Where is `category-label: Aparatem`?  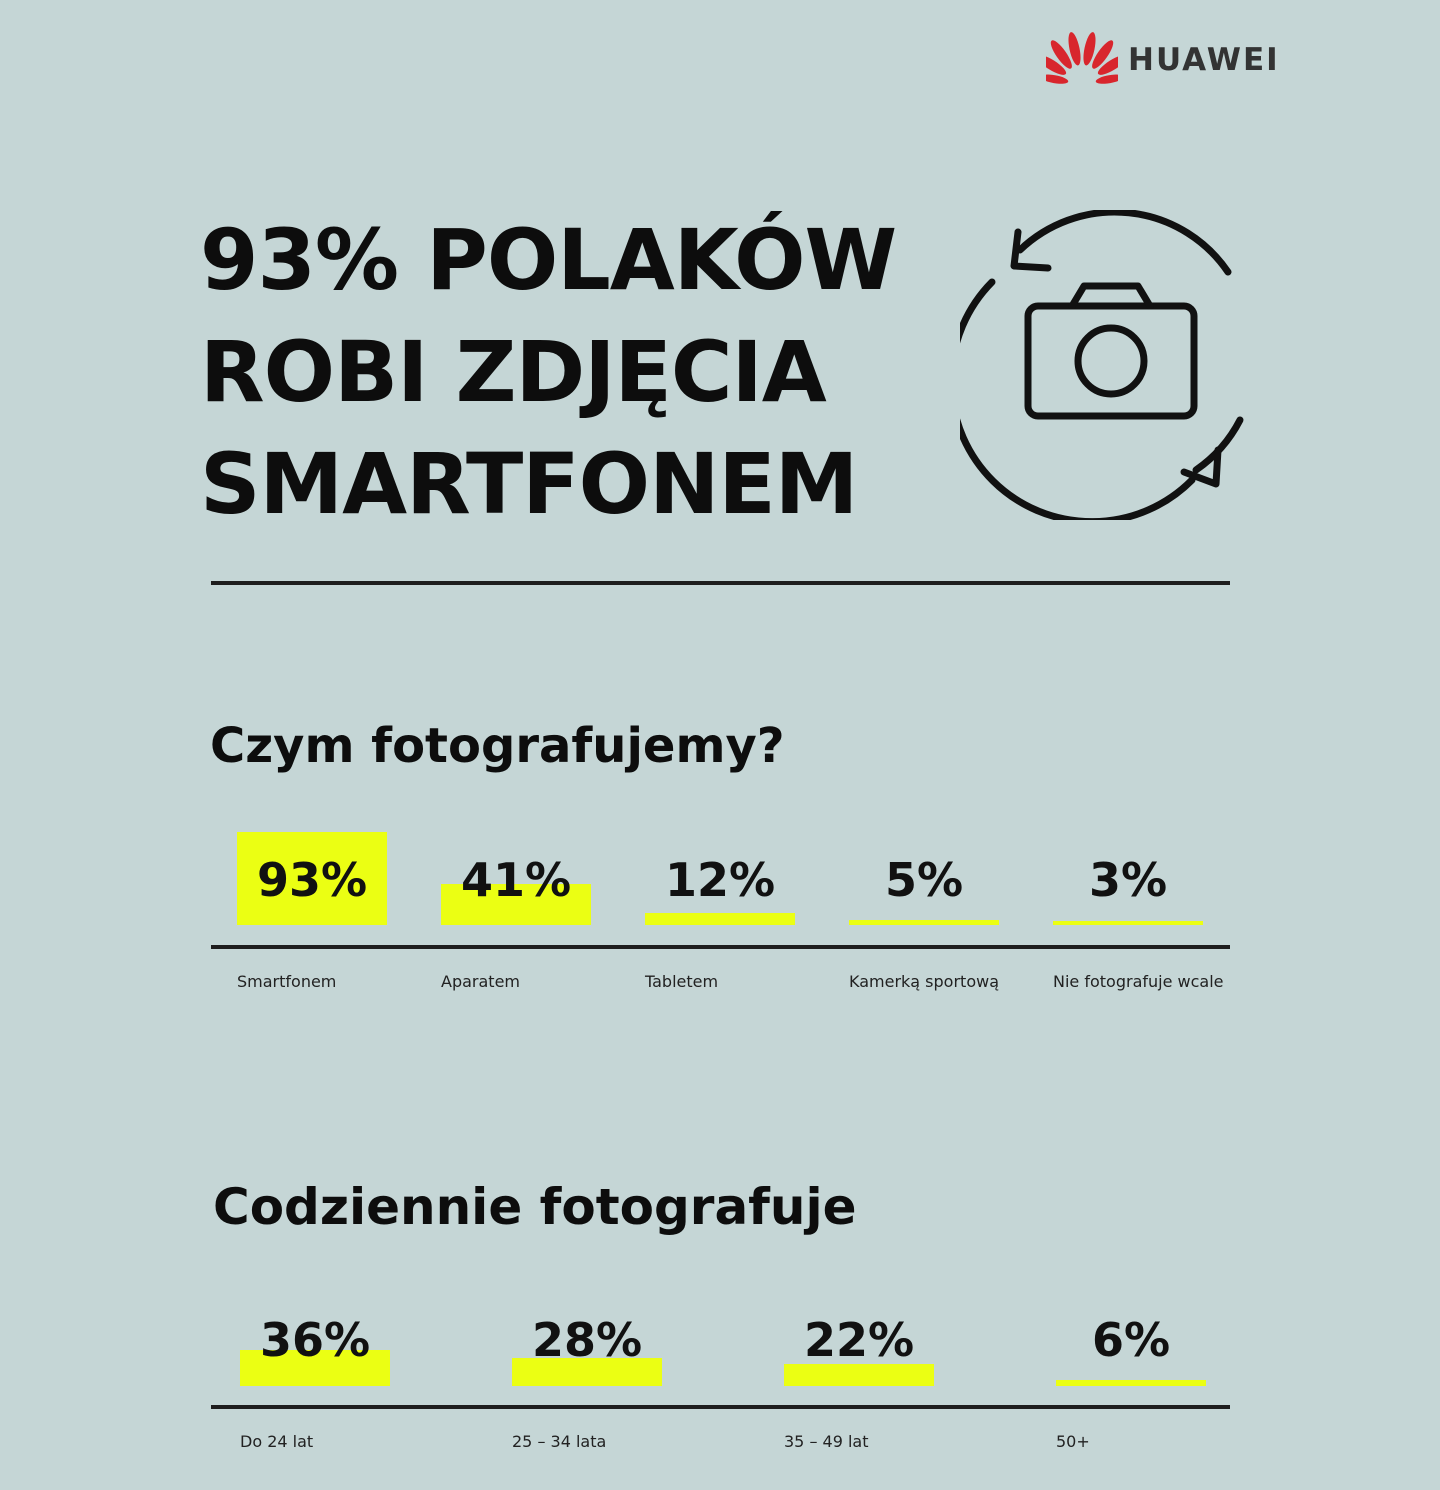
category-label: Aparatem is located at coordinates (480, 981).